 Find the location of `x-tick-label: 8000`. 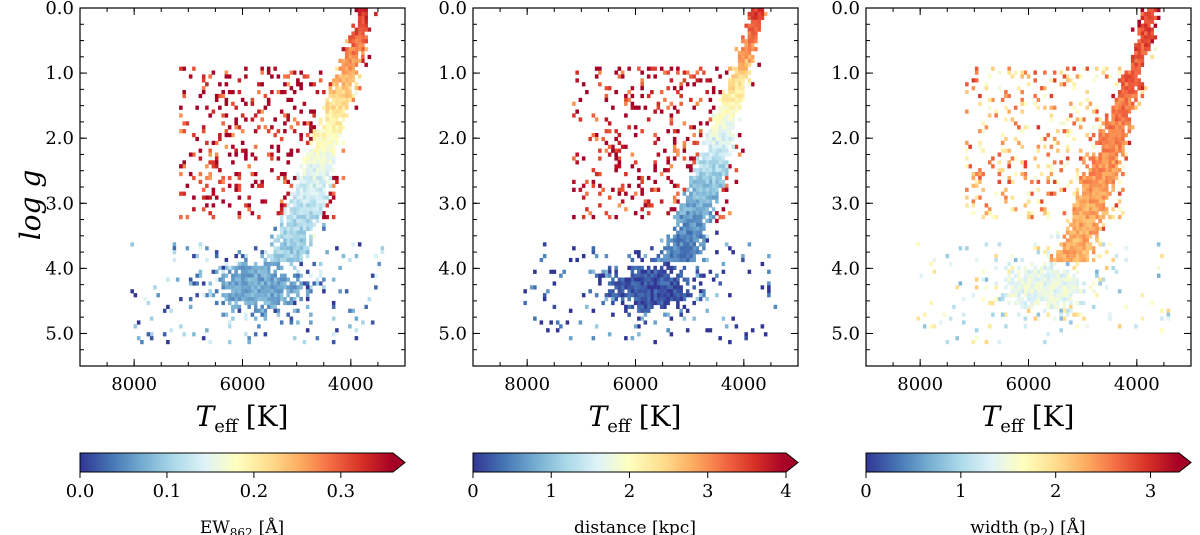

x-tick-label: 8000 is located at coordinates (134, 384).